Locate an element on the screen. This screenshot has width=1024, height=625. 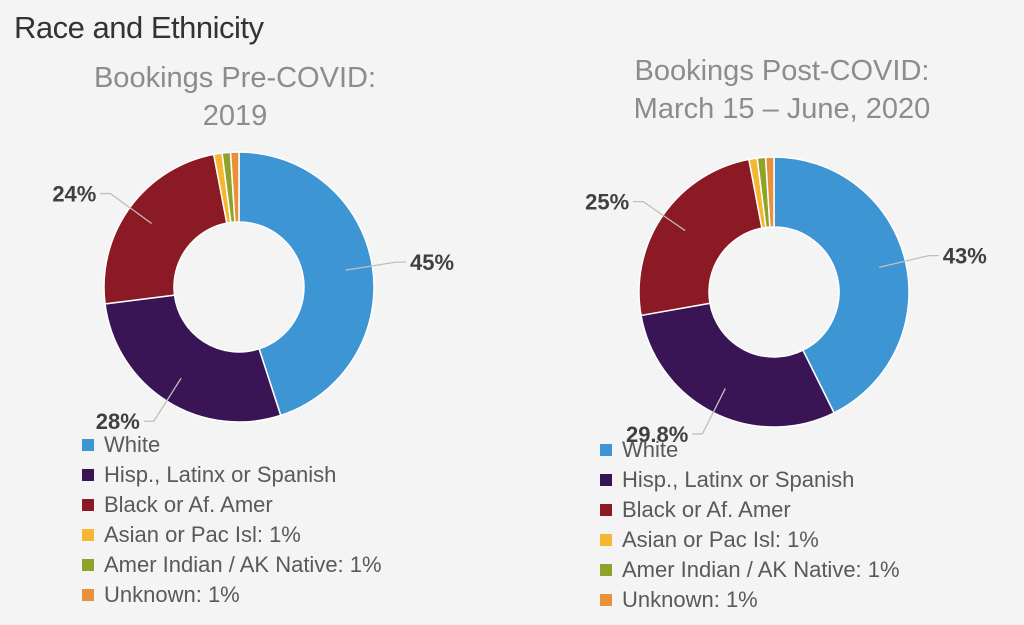
chart-title-line-1: Bookings Pre-COVID: is located at coordinates (235, 78).